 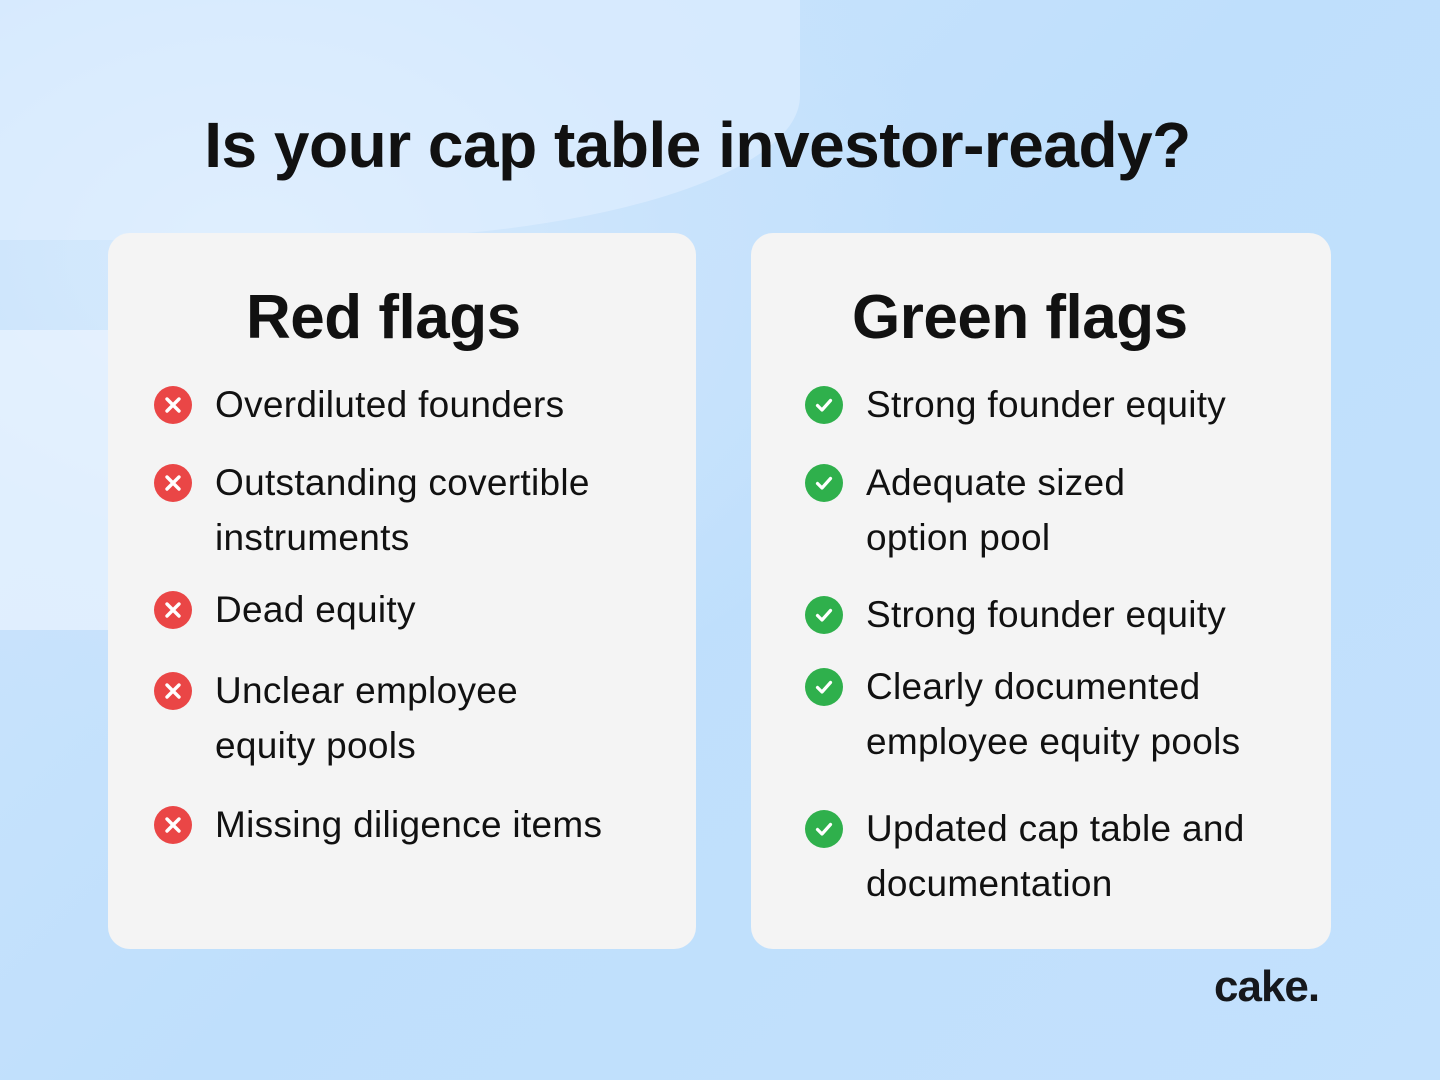 I want to click on list-item-label: Unclear employee equity pools, so click(x=367, y=718).